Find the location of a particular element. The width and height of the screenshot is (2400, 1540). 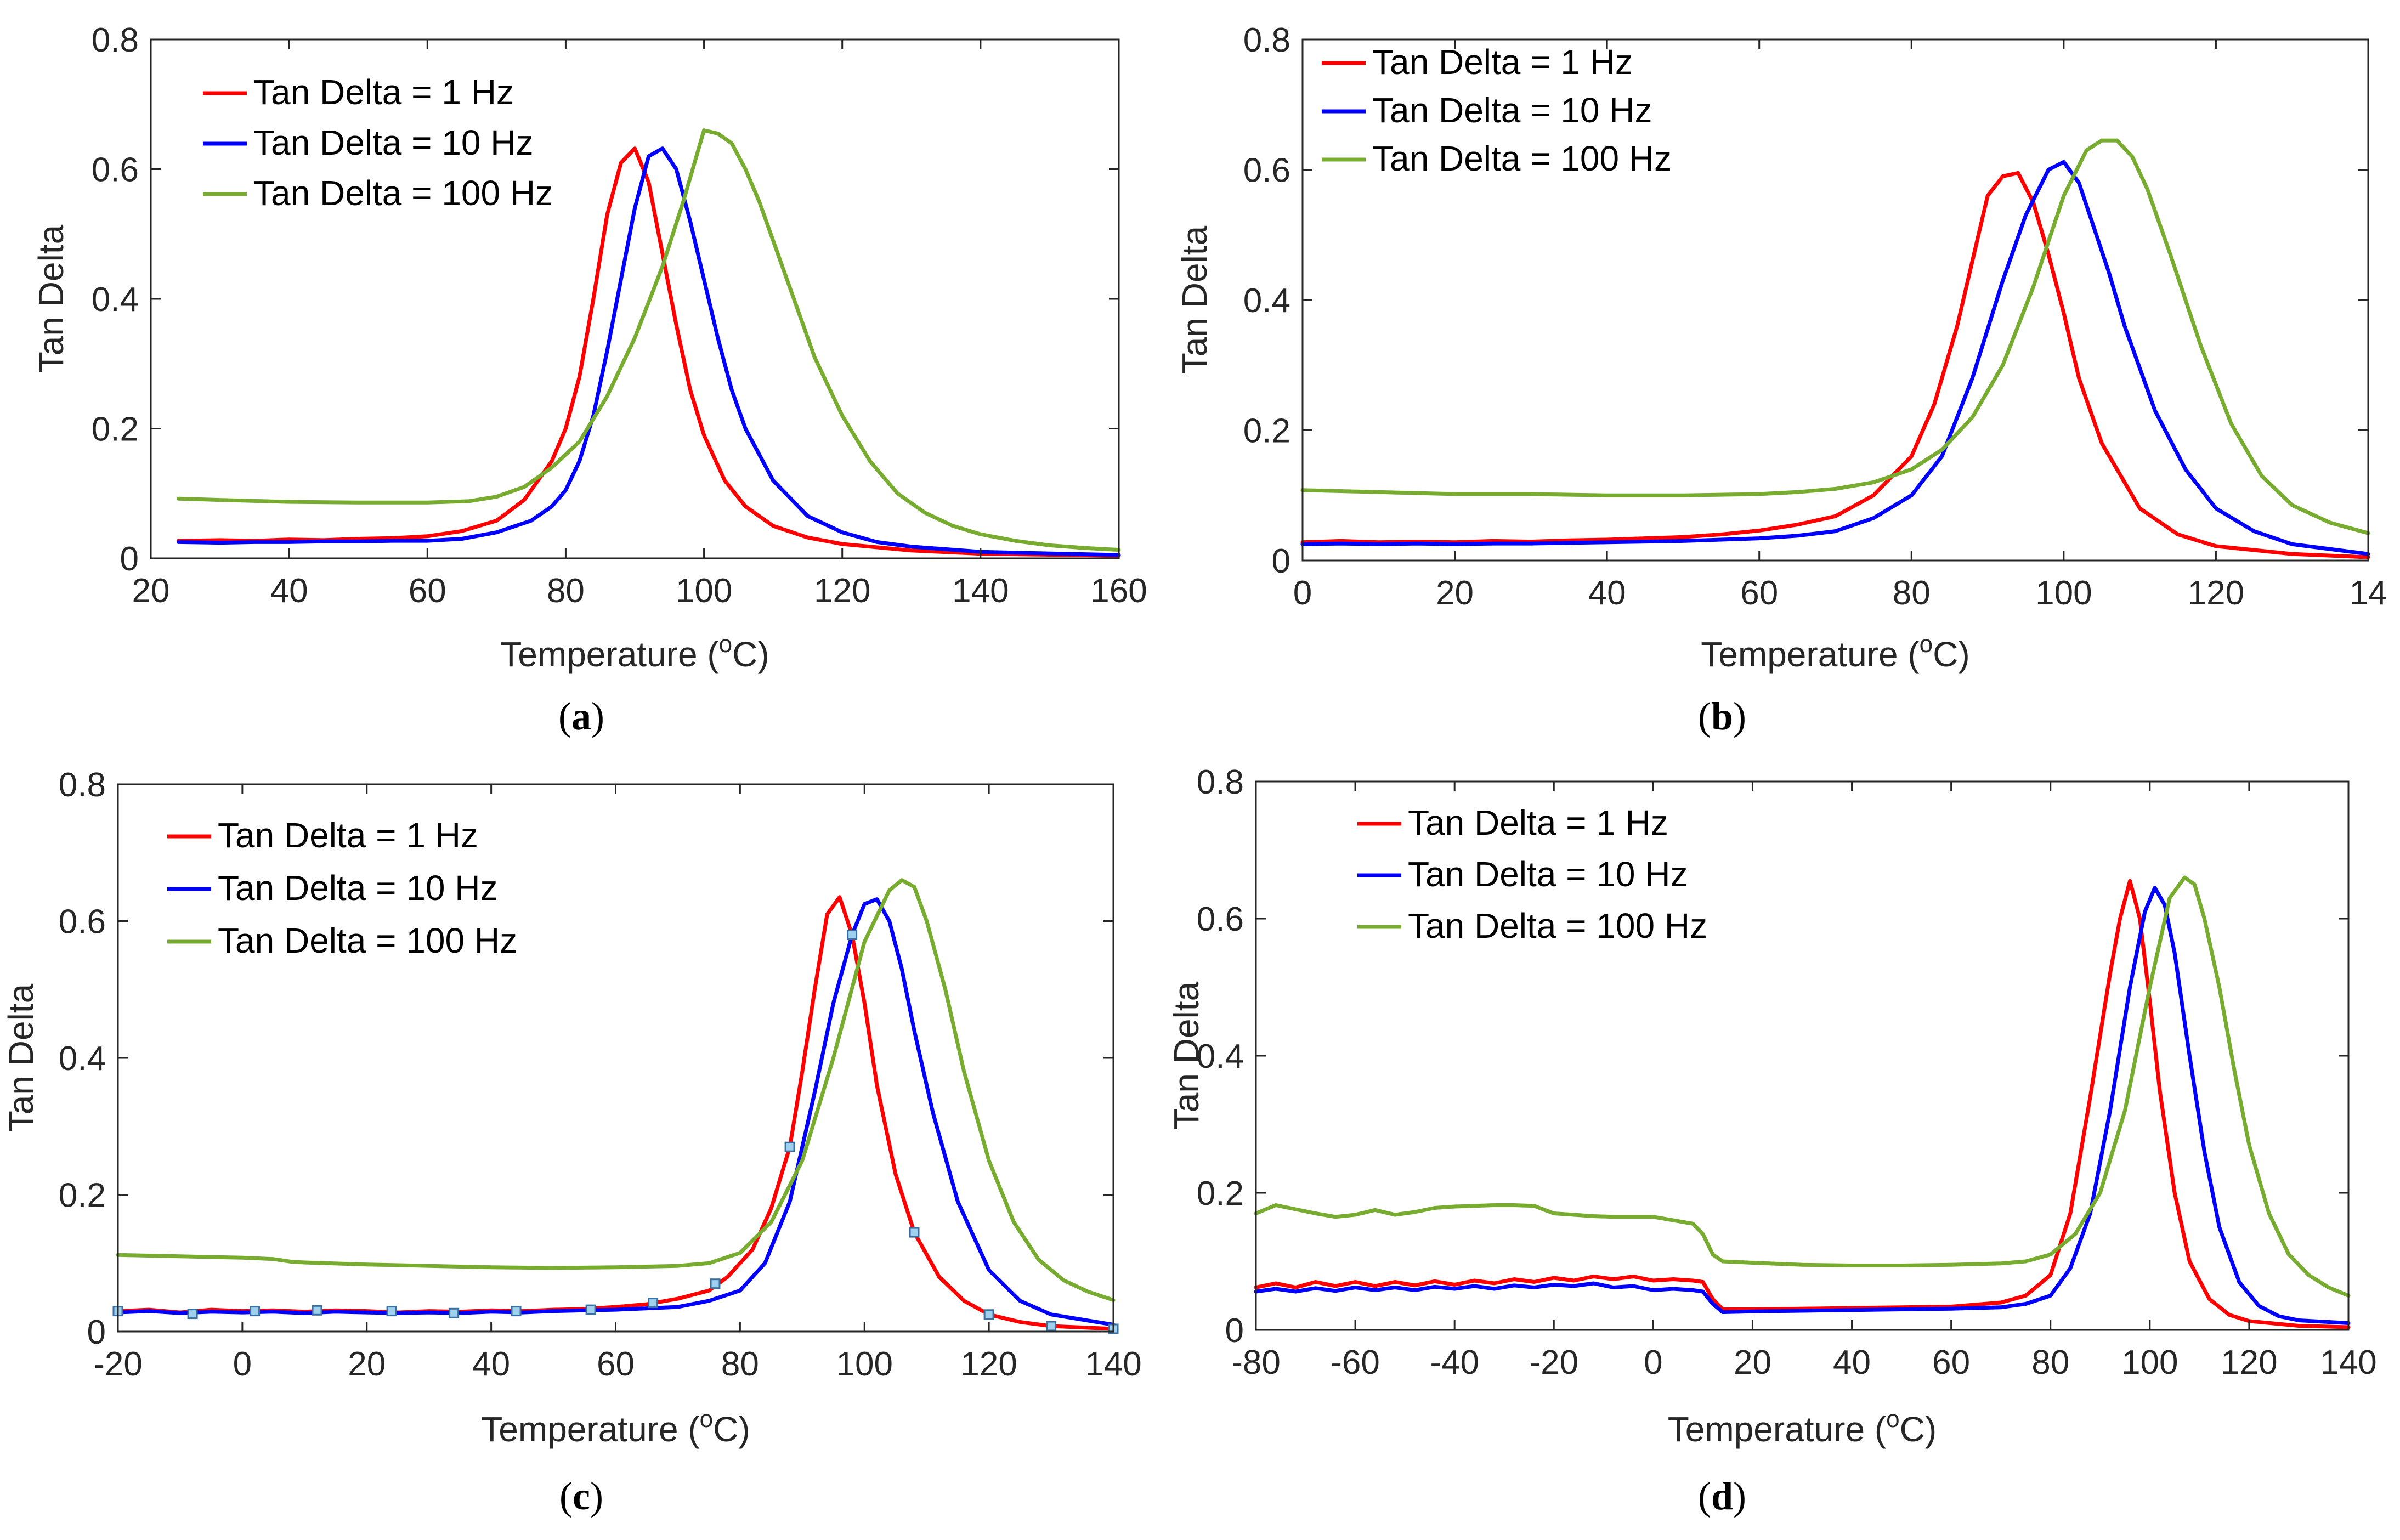

caption-letter: b is located at coordinates (1722, 716).